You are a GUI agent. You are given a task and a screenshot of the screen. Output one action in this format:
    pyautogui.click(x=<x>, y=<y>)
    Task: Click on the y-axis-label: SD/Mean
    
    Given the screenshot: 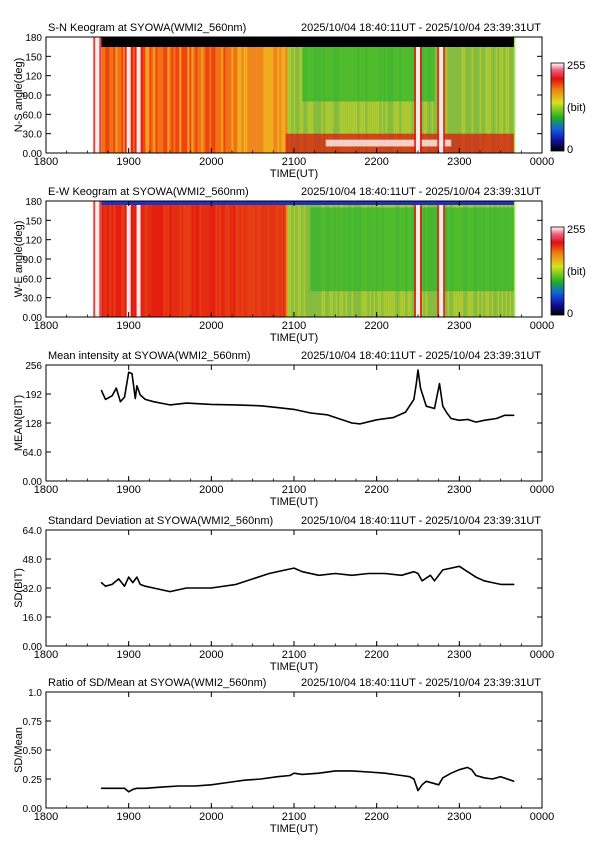 What is the action you would take?
    pyautogui.click(x=19, y=750)
    